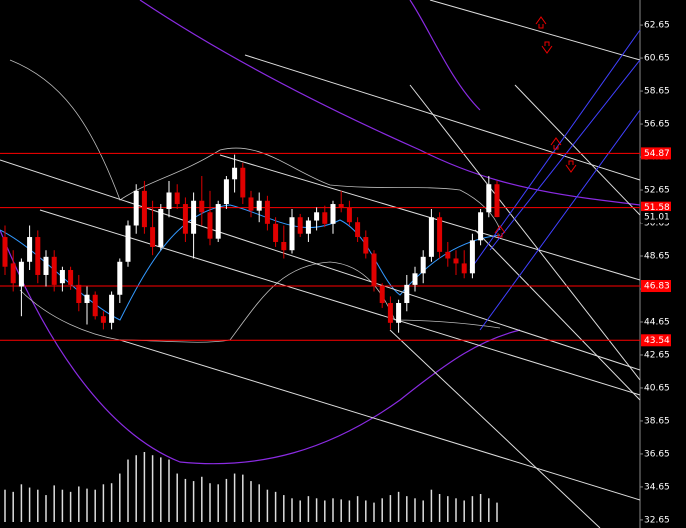 The image size is (686, 528). I want to click on y-tick-label: 56.65, so click(657, 125).